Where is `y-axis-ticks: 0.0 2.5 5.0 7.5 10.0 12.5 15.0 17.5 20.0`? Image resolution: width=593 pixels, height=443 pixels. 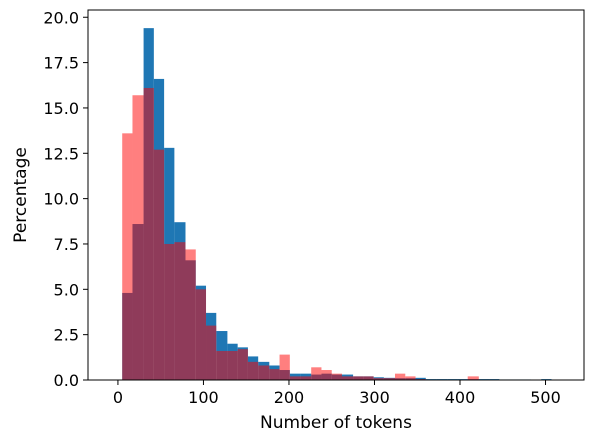 y-axis-ticks: 0.0 2.5 5.0 7.5 10.0 12.5 15.0 17.5 20.0 is located at coordinates (65, 199).